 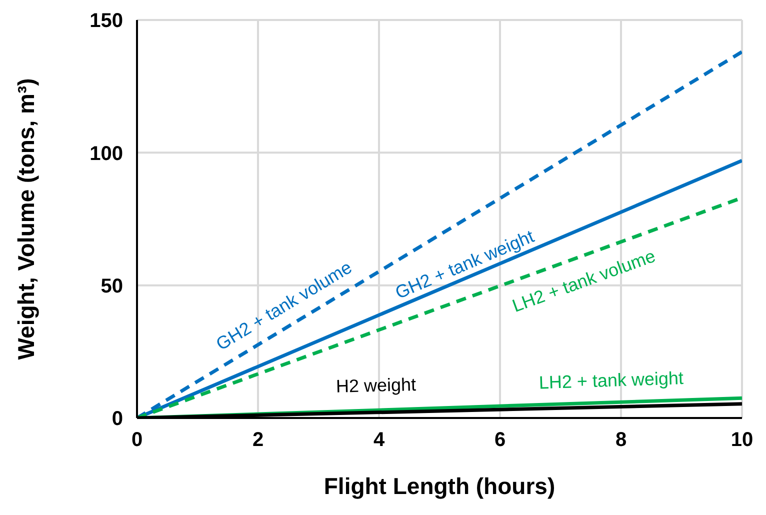 What do you see at coordinates (500, 440) in the screenshot?
I see `x-tick-label: 6` at bounding box center [500, 440].